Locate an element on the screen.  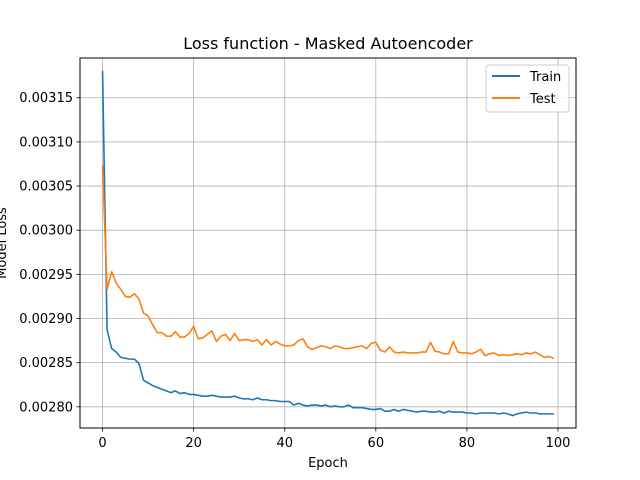
y-tick-label: 0.00310 is located at coordinates (46, 142).